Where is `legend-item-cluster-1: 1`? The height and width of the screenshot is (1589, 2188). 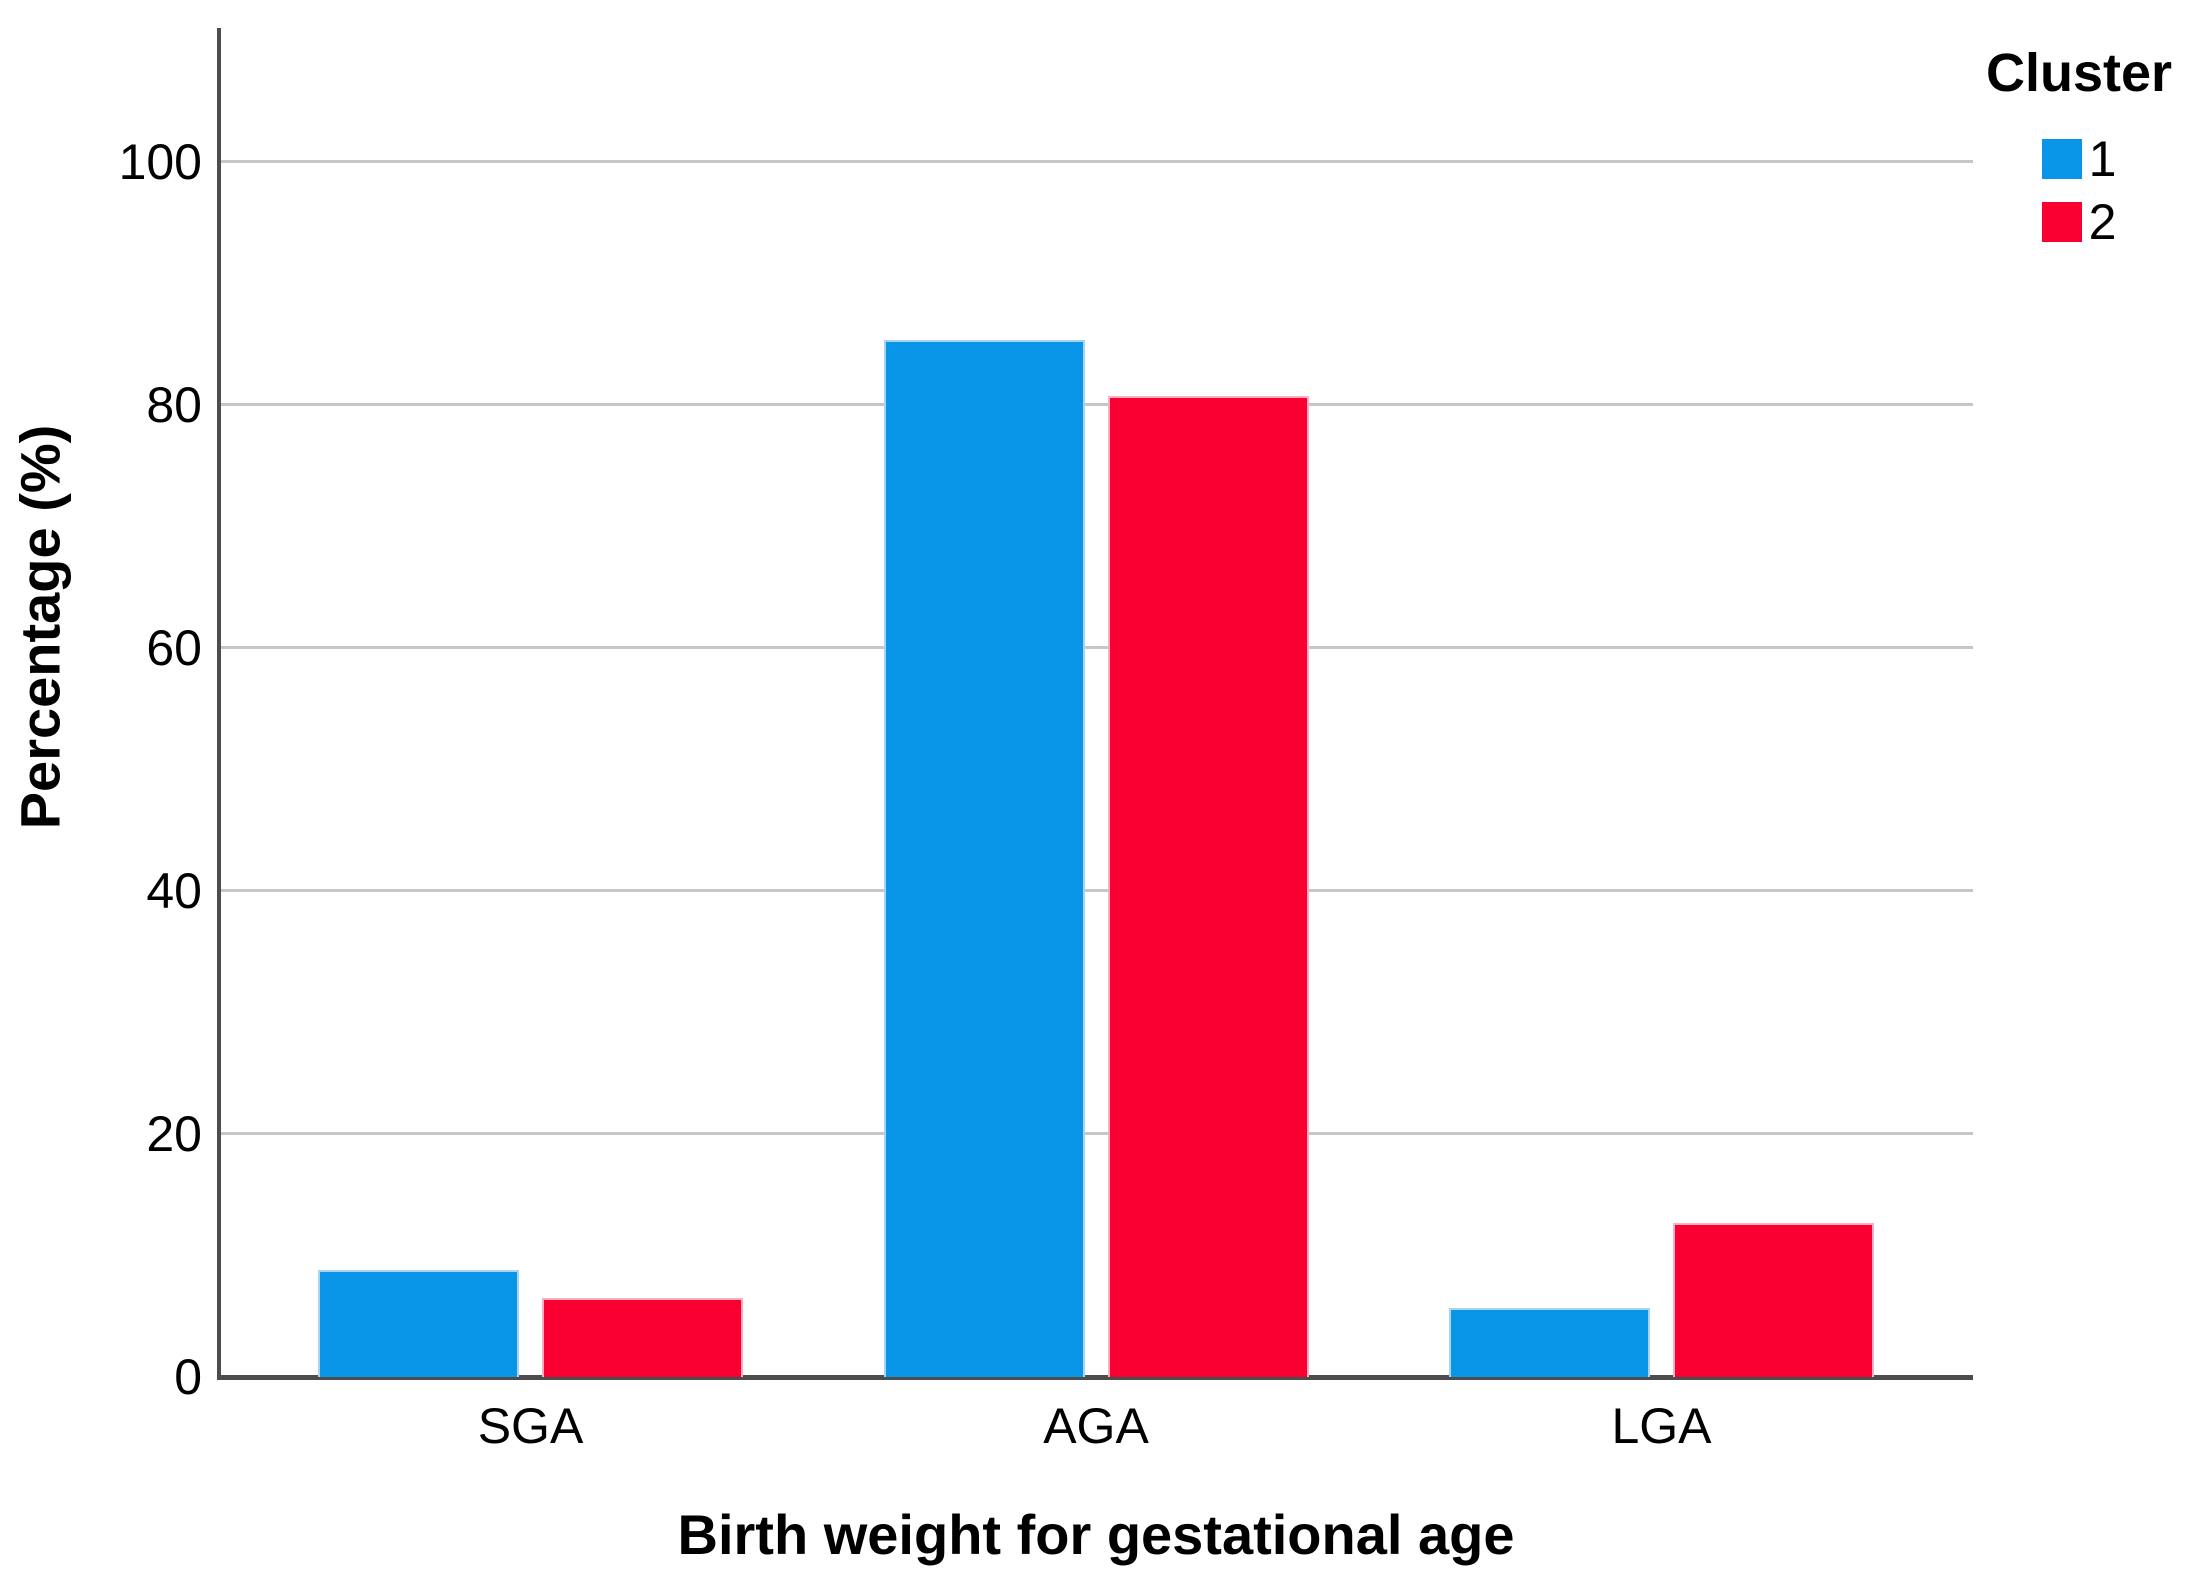
legend-item-cluster-1: 1 is located at coordinates (2079, 159).